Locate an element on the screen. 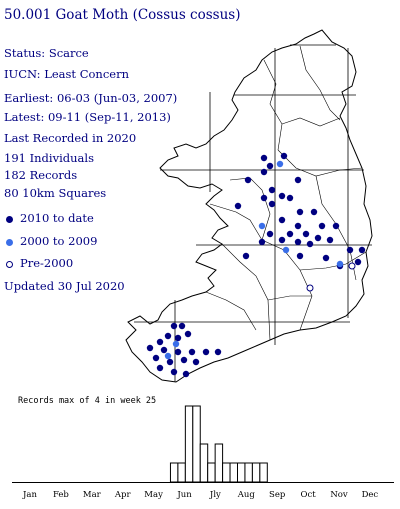 The image size is (400, 509). legend-label: 2010 to date is located at coordinates (57, 218).